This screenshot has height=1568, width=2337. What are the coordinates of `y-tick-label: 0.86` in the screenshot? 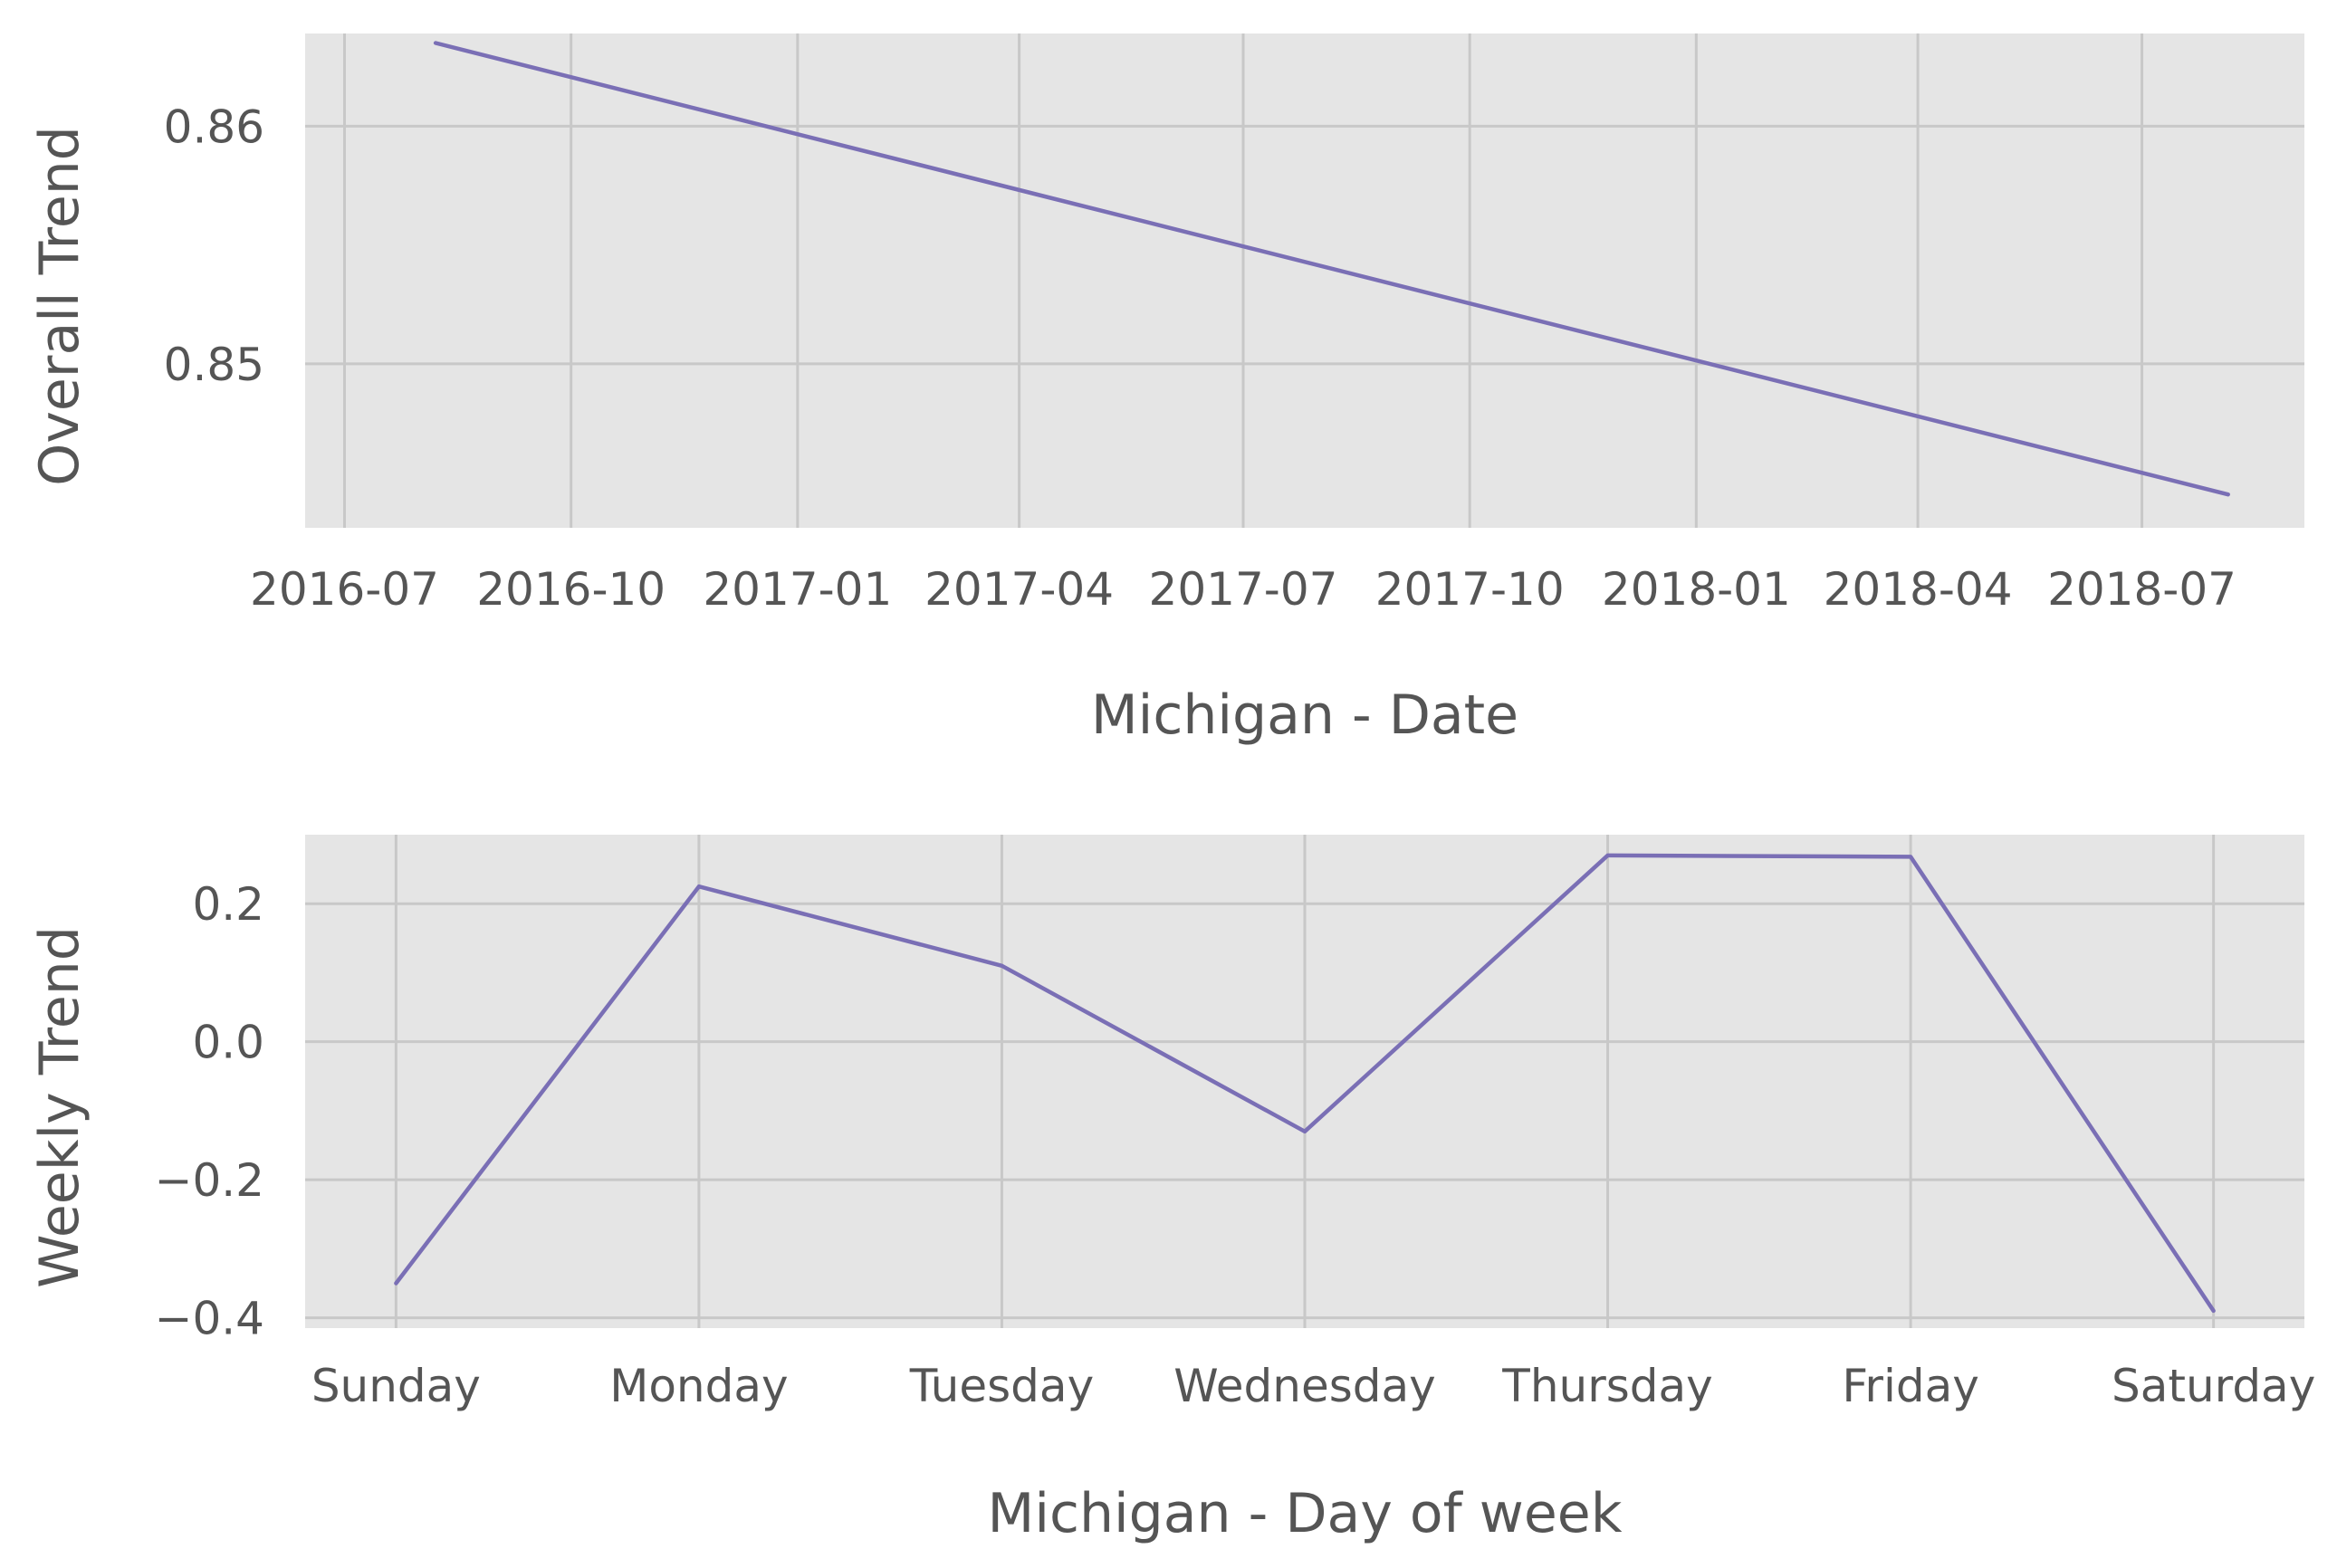 It's located at (214, 126).